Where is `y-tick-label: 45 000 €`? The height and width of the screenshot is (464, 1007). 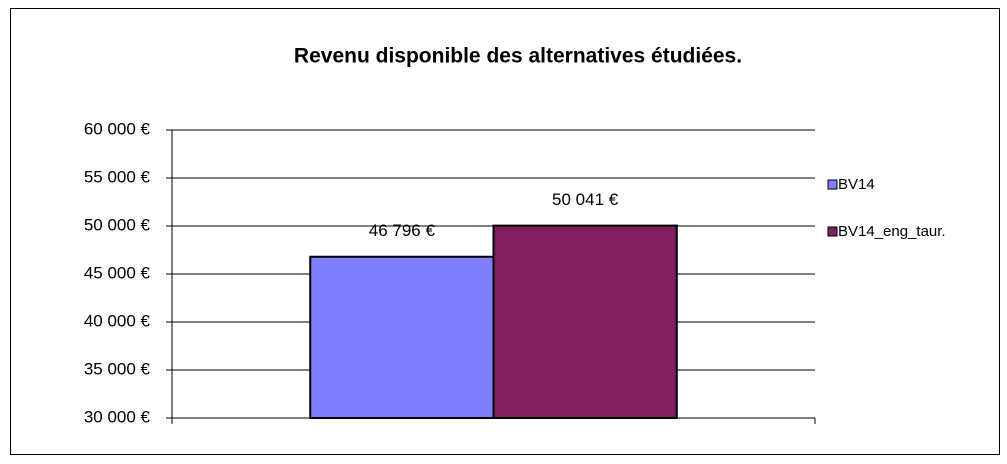 y-tick-label: 45 000 € is located at coordinates (117, 272).